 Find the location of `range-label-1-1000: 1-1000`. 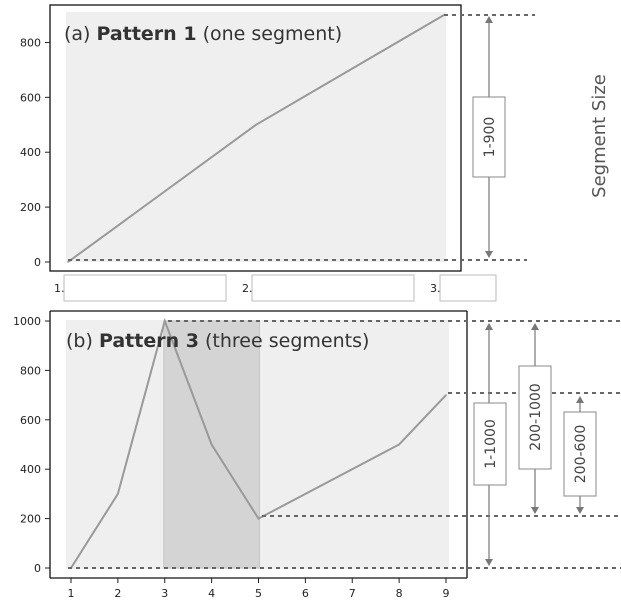

range-label-1-1000: 1-1000 is located at coordinates (491, 444).